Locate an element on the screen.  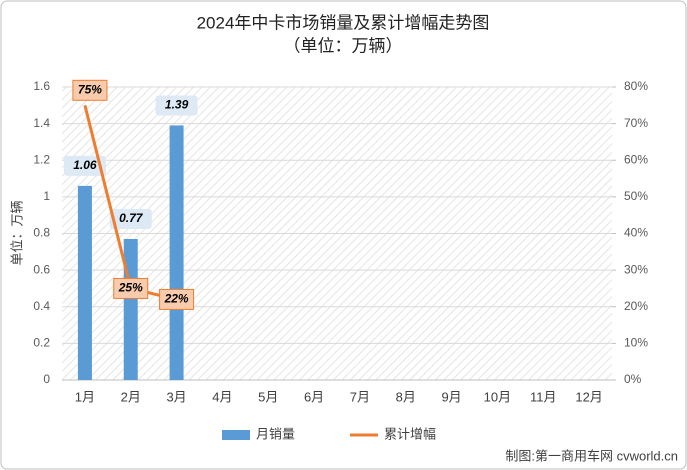
chart-title: 2024年中卡市场销量及累计增幅走势图 is located at coordinates (343, 22).